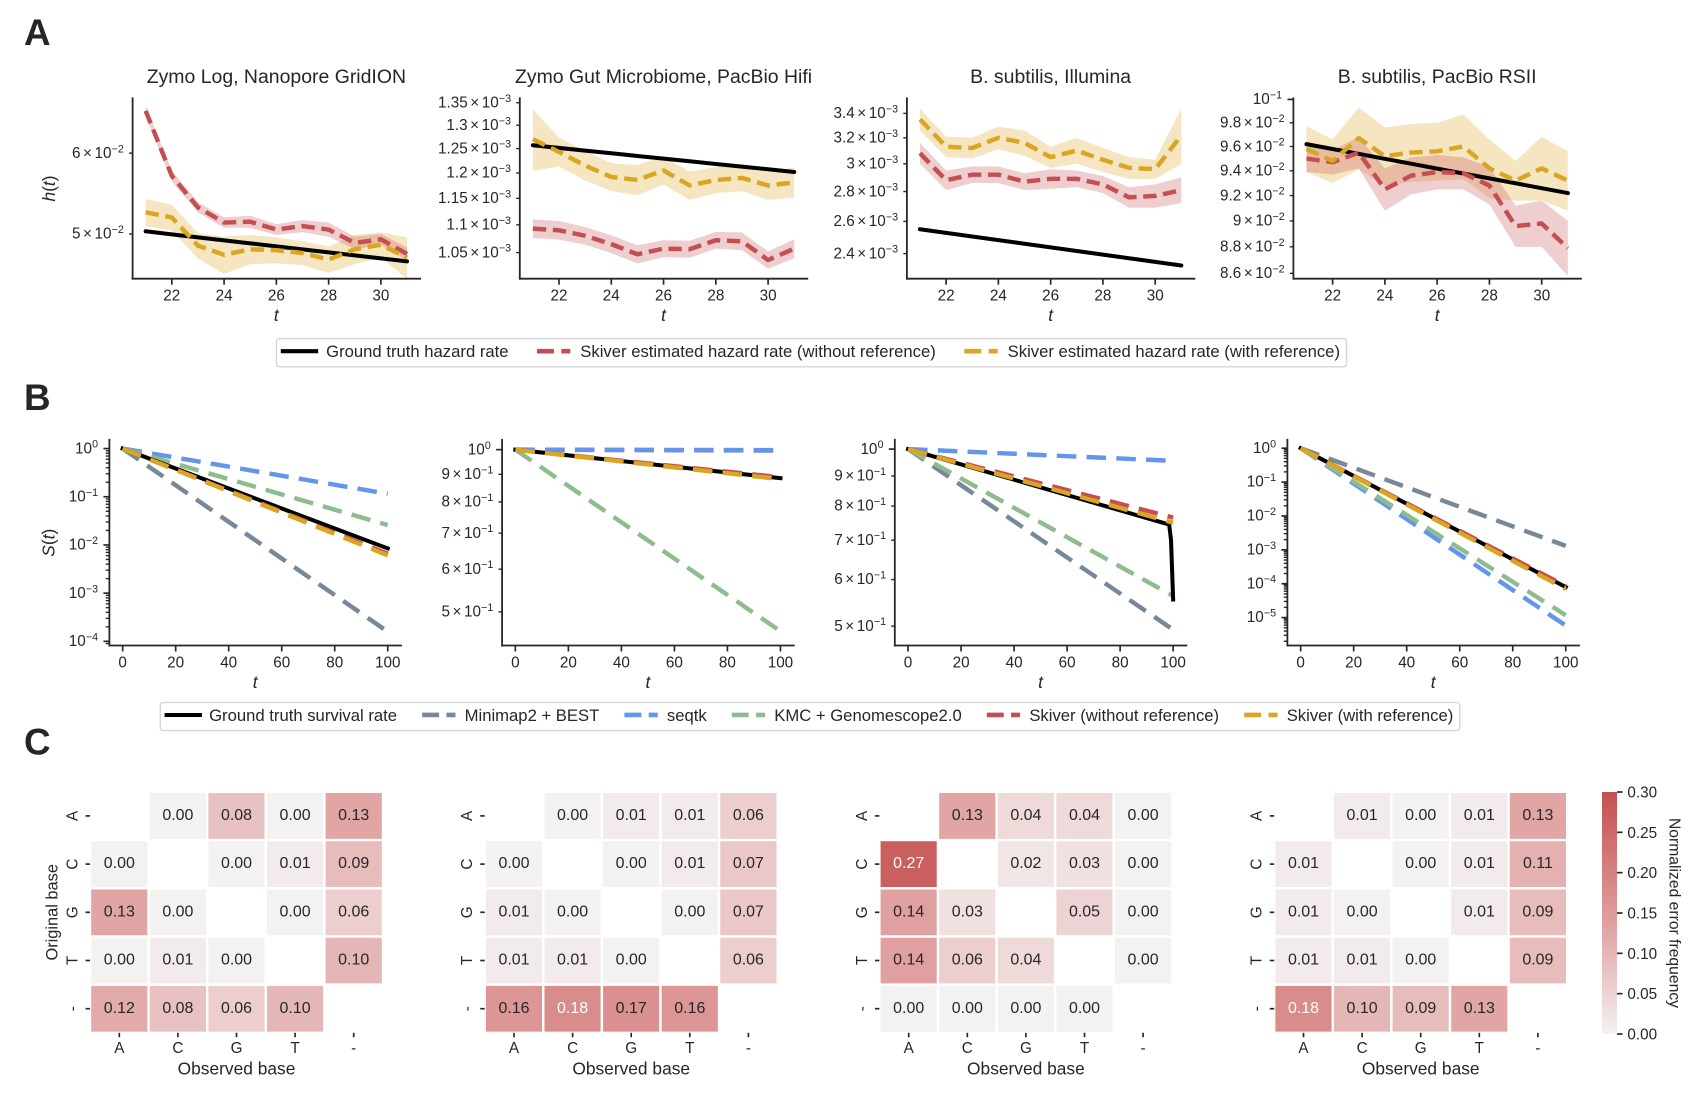  Describe the element at coordinates (1437, 77) in the screenshot. I see `svg-text: B. subtilis, PacBio RSII` at that location.